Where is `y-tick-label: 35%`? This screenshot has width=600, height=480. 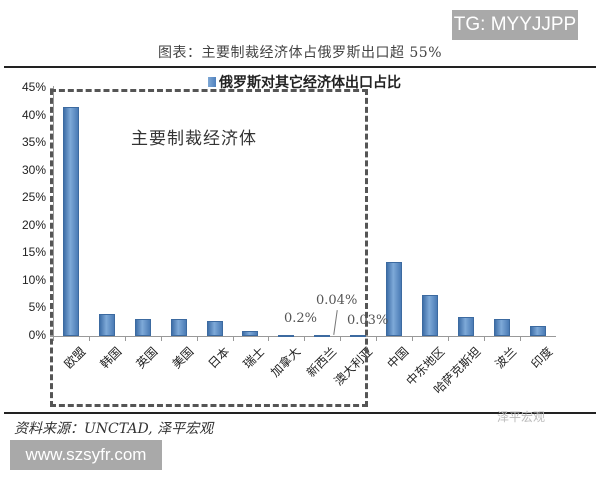
y-tick-label: 35% is located at coordinates (33, 142).